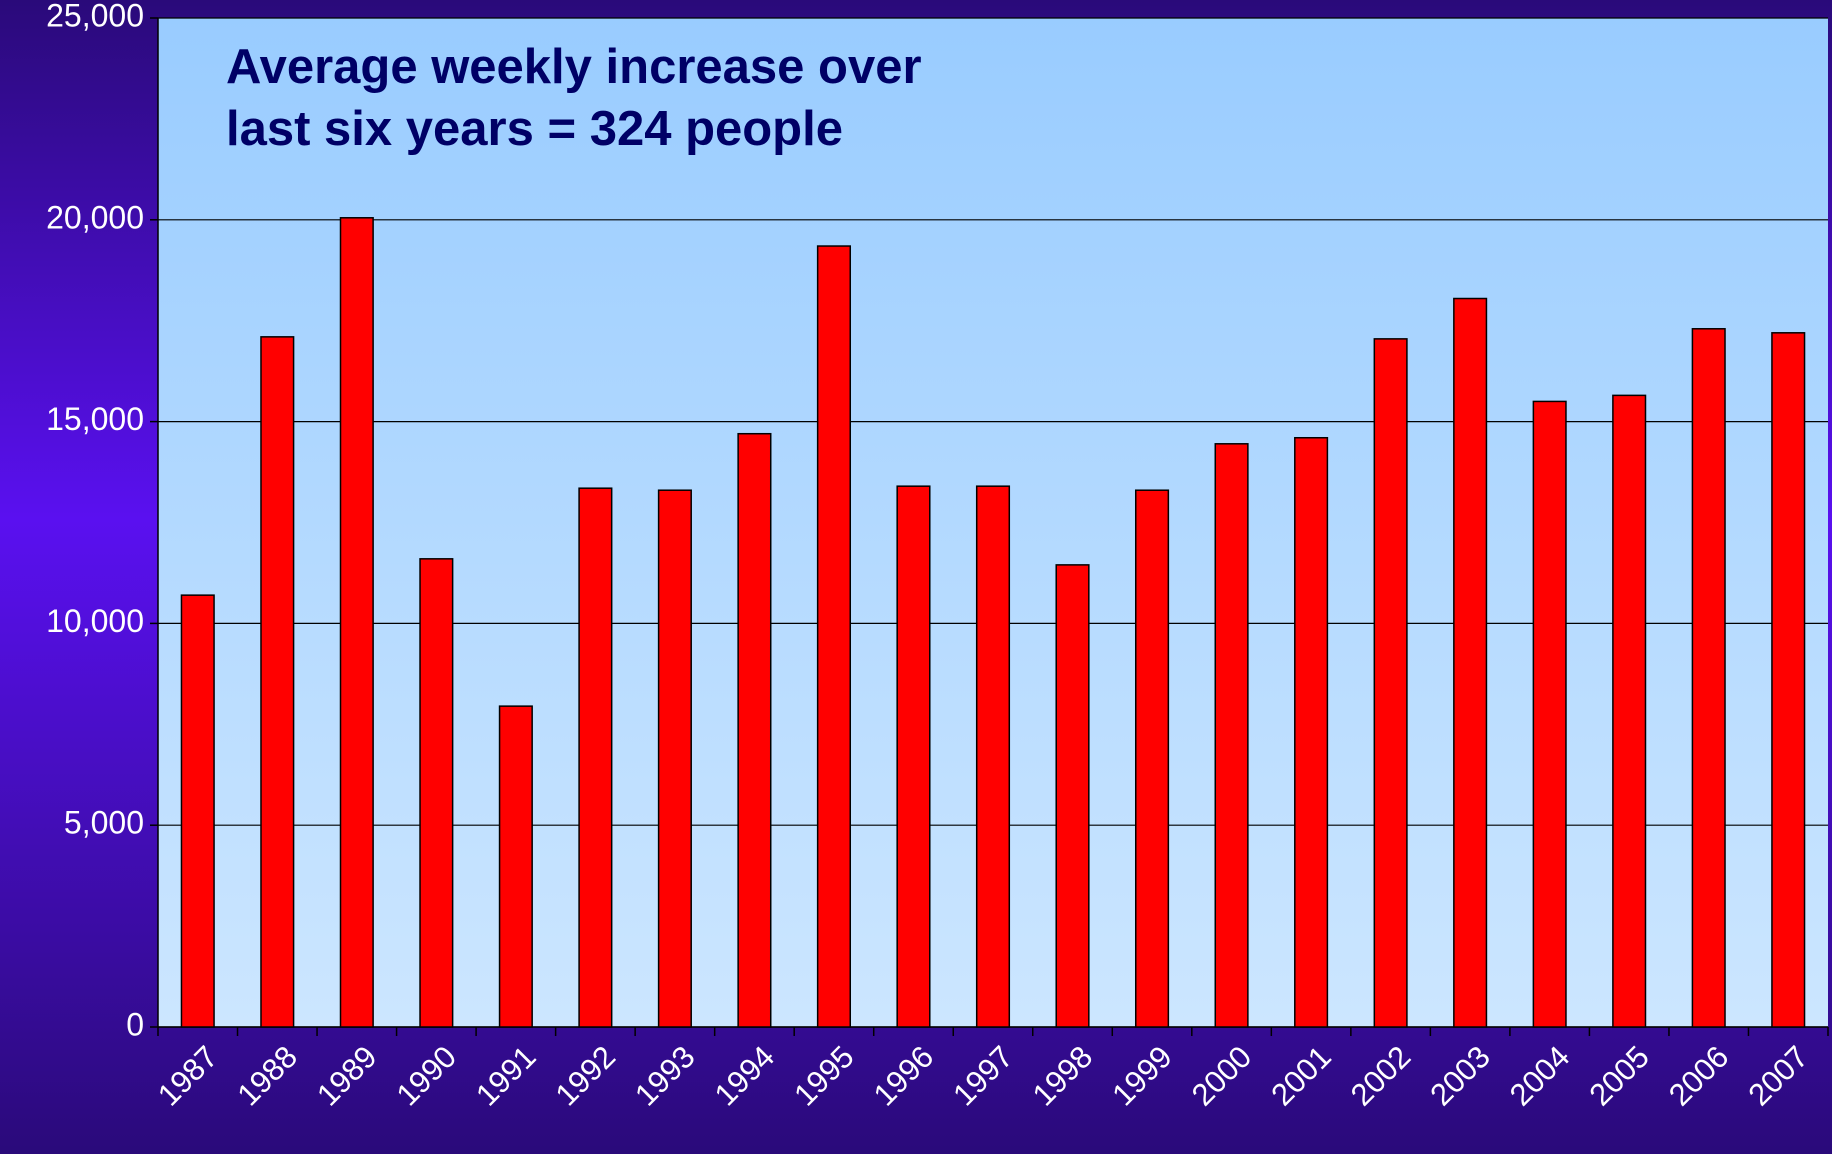 This screenshot has width=1832, height=1154. Describe the element at coordinates (95, 621) in the screenshot. I see `y-tick-label: 10,000` at that location.